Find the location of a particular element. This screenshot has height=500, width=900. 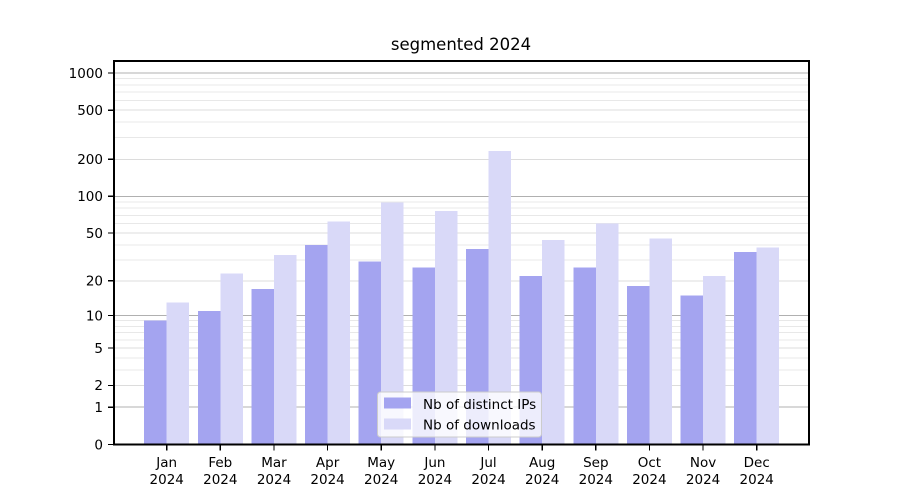

x-tick-label-jan: Jan is located at coordinates (166, 463).